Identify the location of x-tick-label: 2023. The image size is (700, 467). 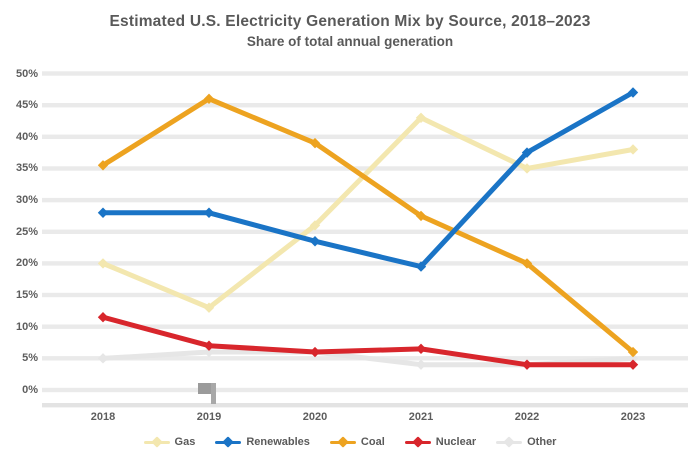
(633, 417).